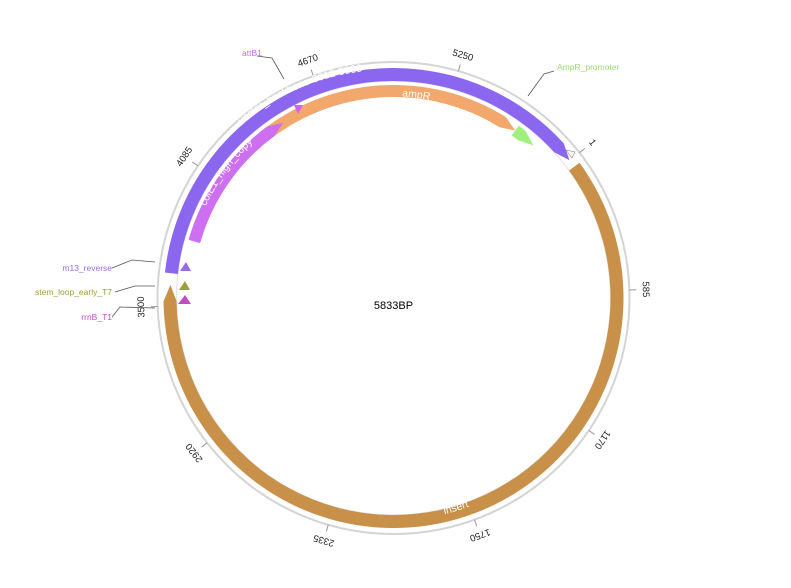  Describe the element at coordinates (323, 540) in the screenshot. I see `tick-label: 2335` at that location.